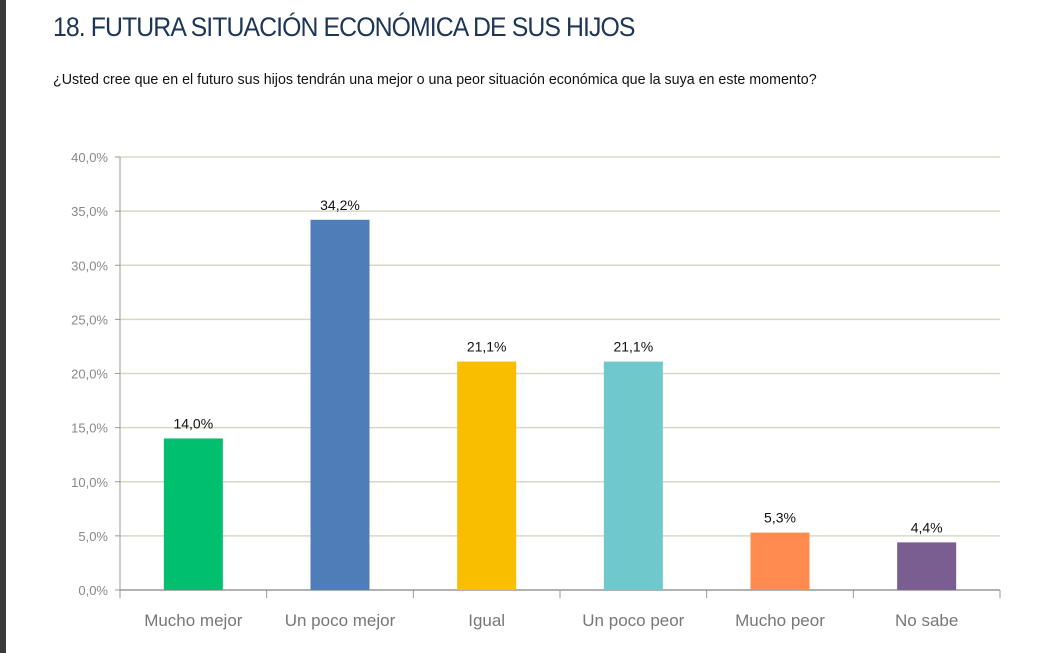 This screenshot has height=653, width=1059. Describe the element at coordinates (340, 205) in the screenshot. I see `data-label: 34,2%` at that location.